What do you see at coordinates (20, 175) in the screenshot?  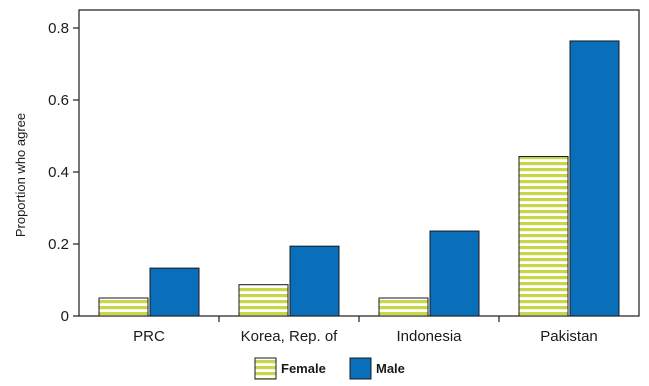 I see `y-axis-title: Proportion who agree` at bounding box center [20, 175].